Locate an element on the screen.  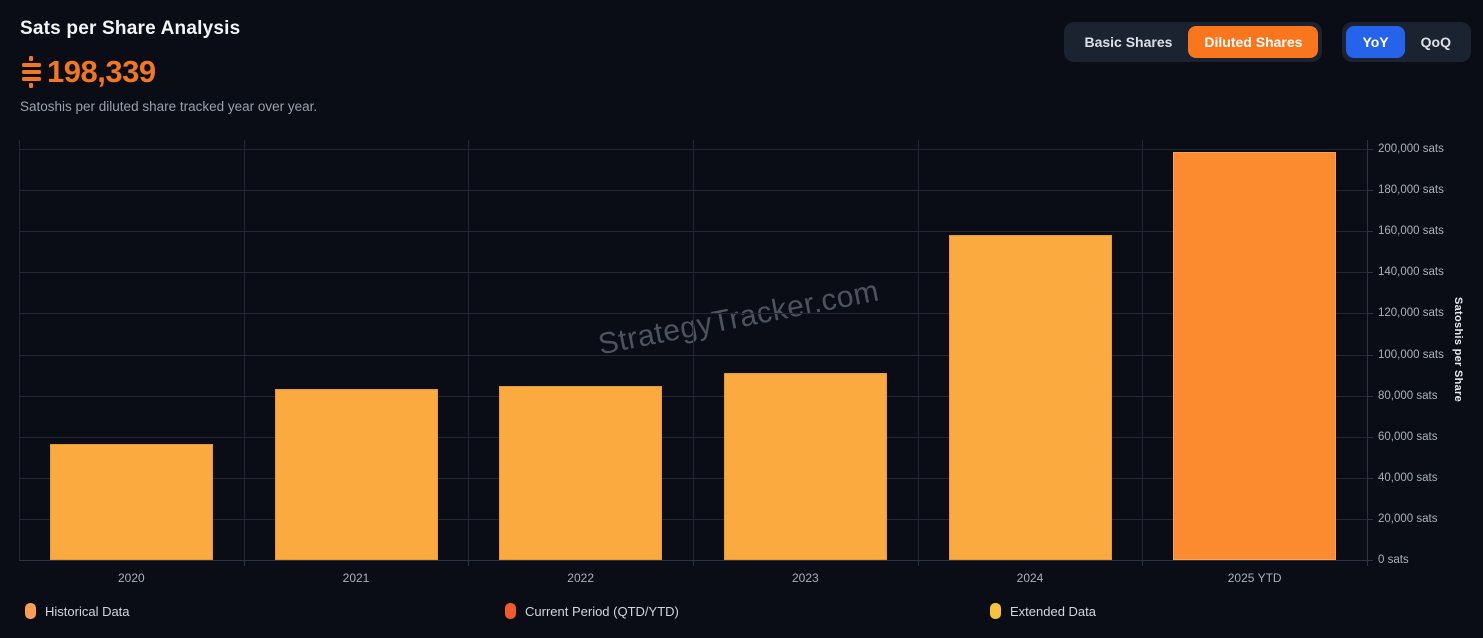
y-tick-label: 160,000 sats is located at coordinates (1411, 231).